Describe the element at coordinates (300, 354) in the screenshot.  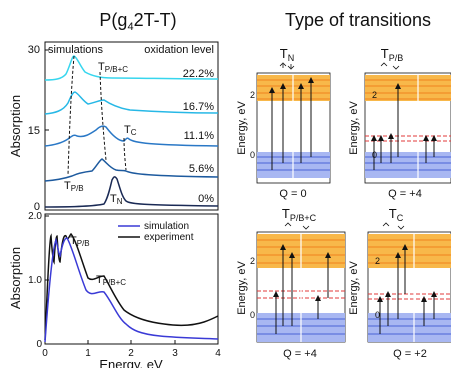
I see `diagram-tpbc-q: Q = +4` at that location.